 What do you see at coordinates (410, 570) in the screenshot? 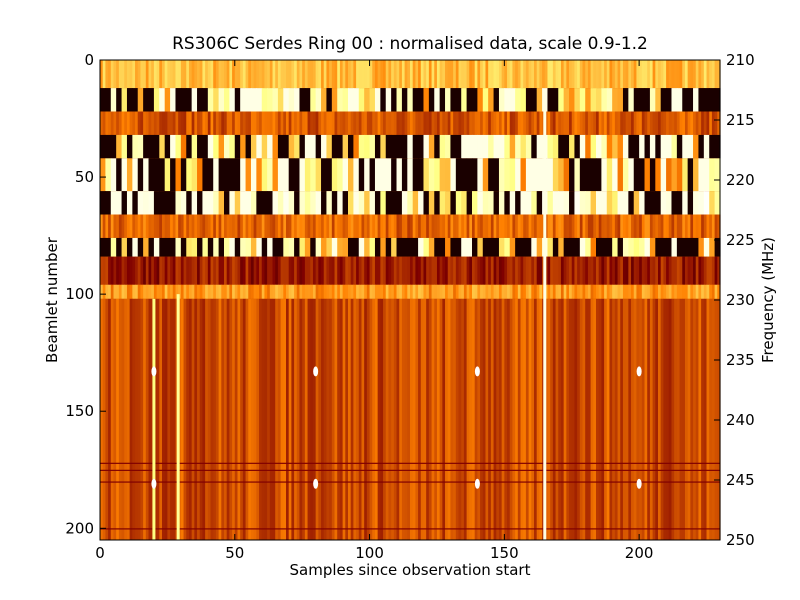
I see `x-axis-label: Samples since observation start` at bounding box center [410, 570].